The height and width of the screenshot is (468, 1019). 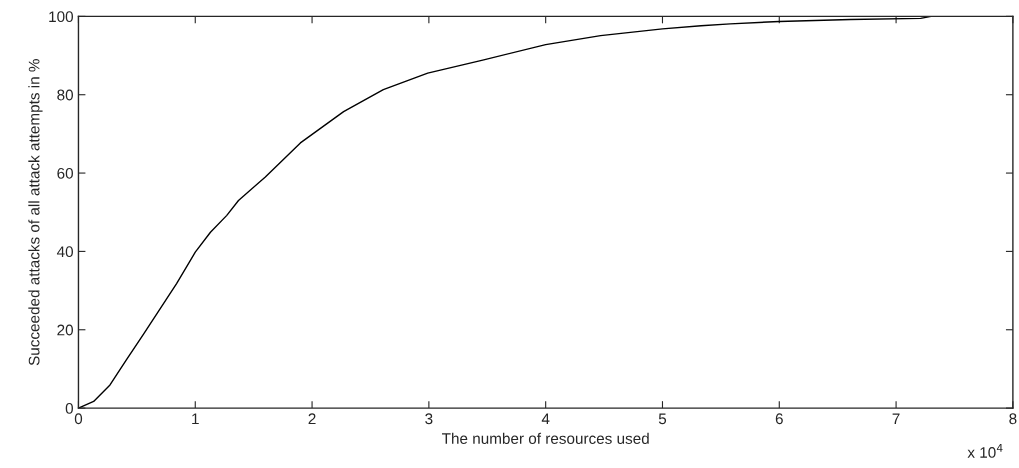 I want to click on y-tick-label: 80, so click(x=65, y=95).